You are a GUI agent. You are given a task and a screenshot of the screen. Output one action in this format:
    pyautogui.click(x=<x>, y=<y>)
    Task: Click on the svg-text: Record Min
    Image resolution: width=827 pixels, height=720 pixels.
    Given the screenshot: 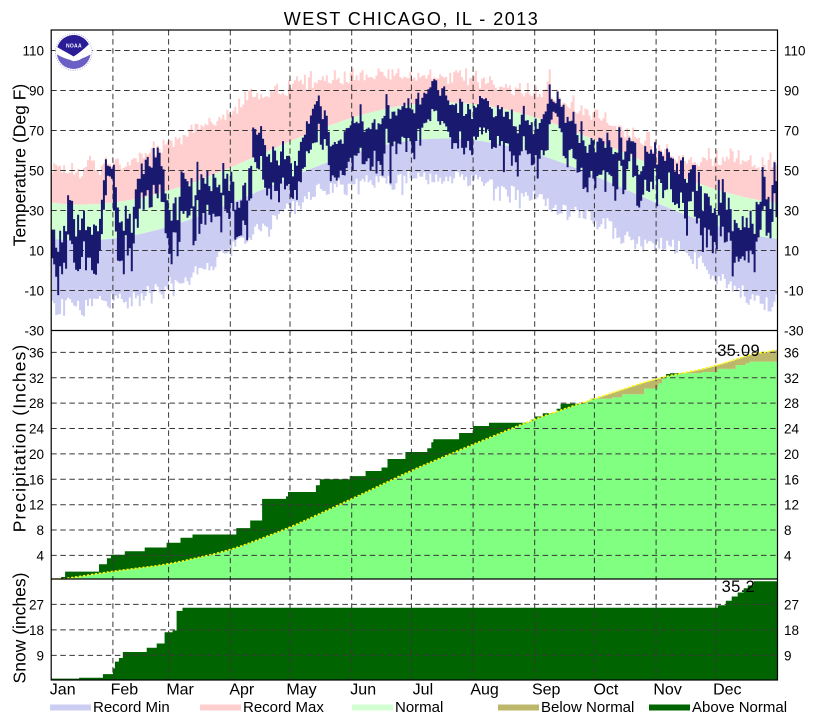 What is the action you would take?
    pyautogui.click(x=131, y=707)
    